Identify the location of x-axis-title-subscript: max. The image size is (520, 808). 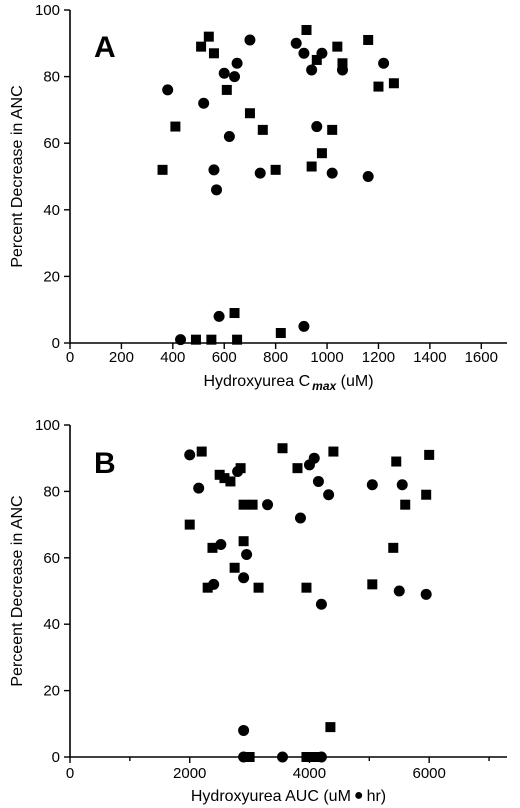
(324, 386).